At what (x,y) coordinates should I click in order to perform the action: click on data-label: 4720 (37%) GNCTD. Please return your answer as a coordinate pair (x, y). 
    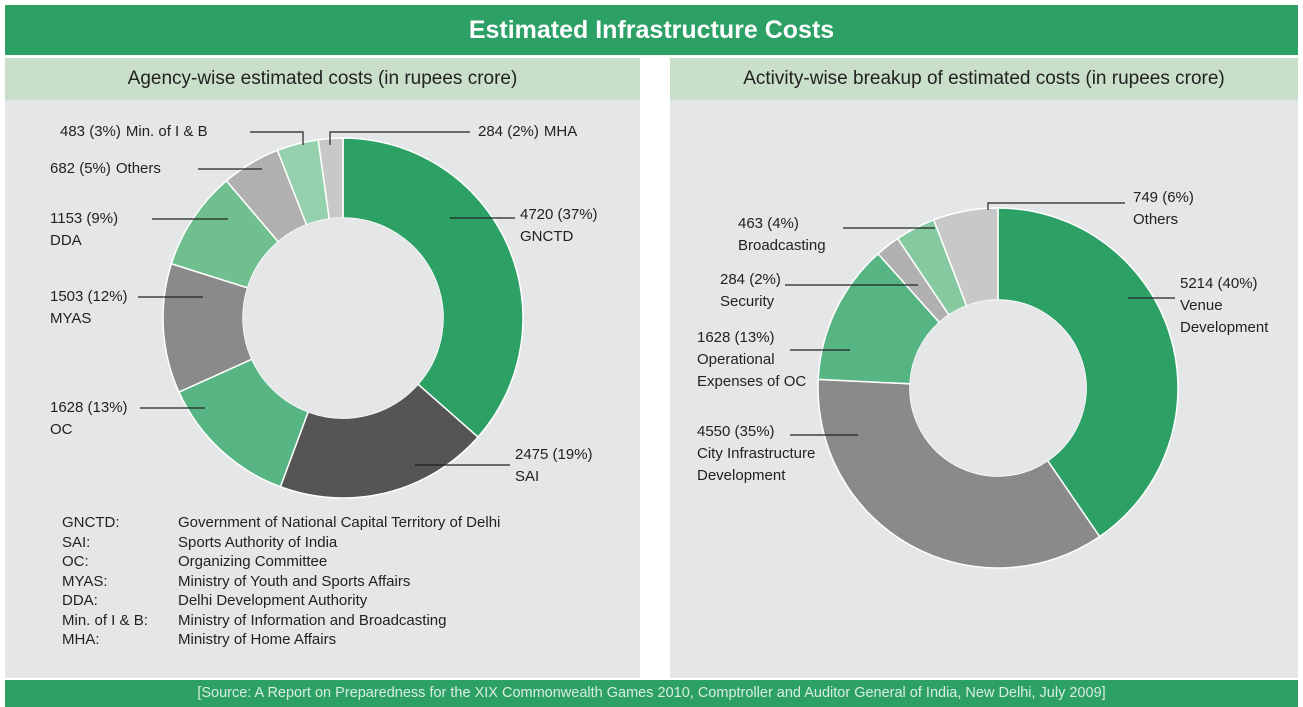
    Looking at the image, I should click on (580, 226).